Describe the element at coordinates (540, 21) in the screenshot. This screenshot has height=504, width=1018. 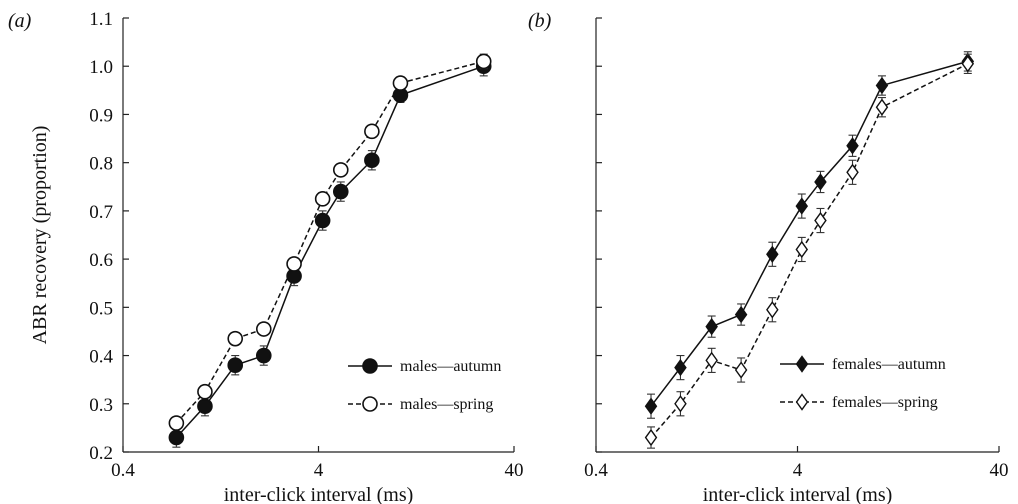
I see `panel-label: (b)` at that location.